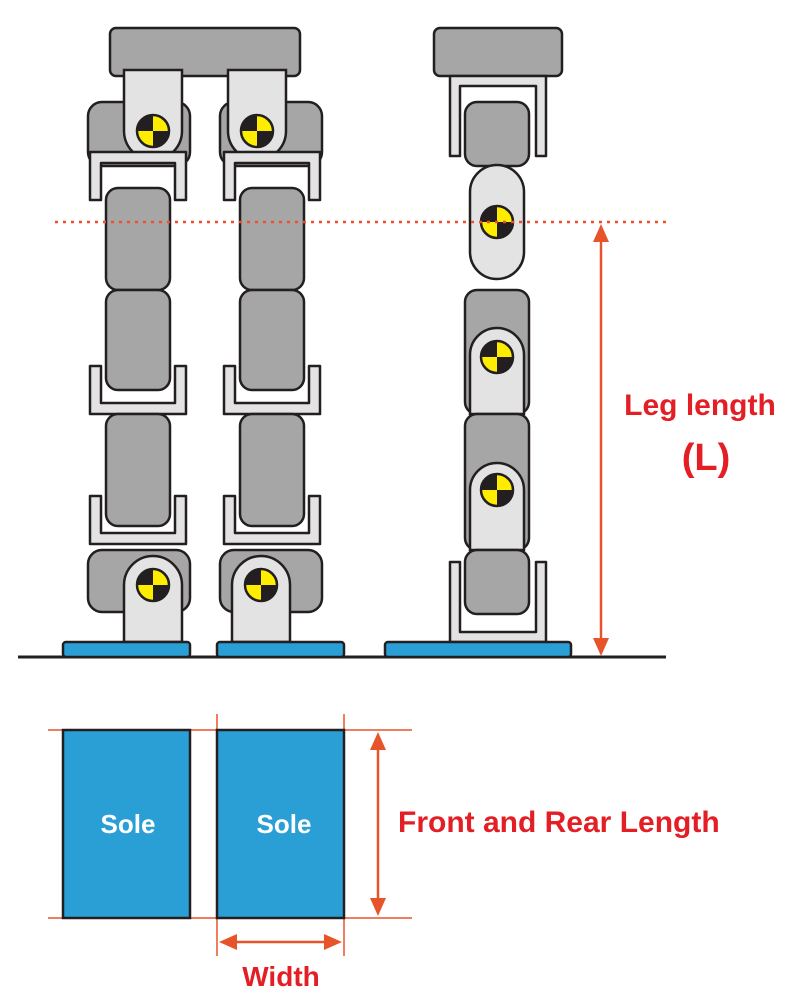  I want to click on width-label: Width, so click(281, 976).